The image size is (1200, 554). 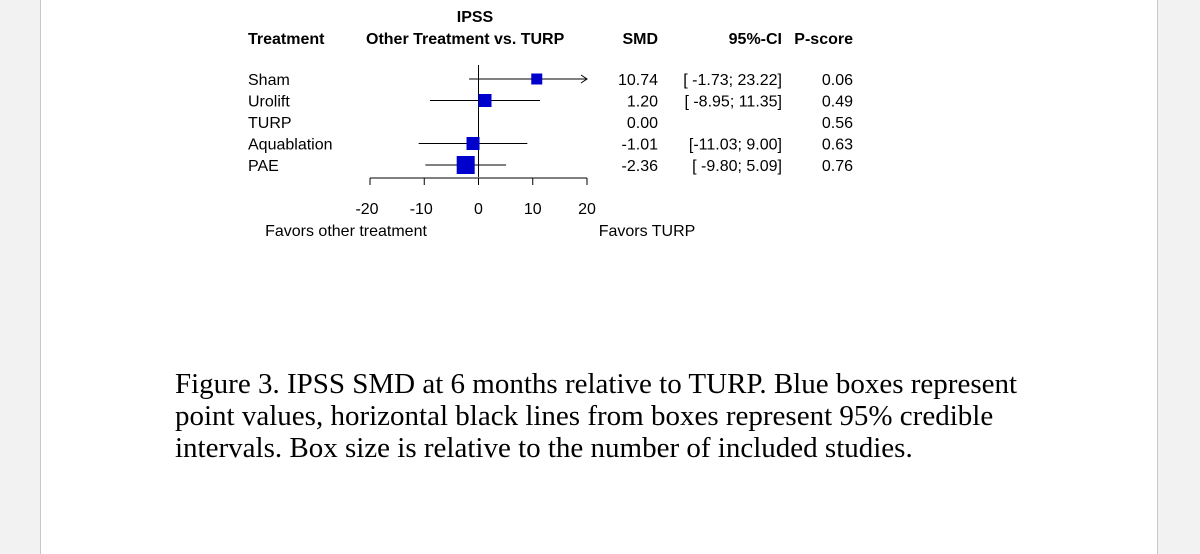 I want to click on row-label: TURP, so click(x=270, y=123).